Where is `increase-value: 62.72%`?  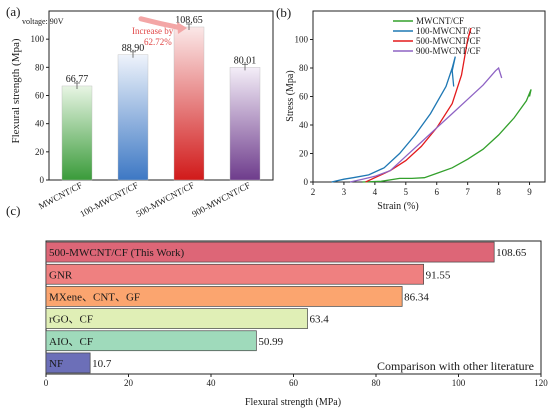
increase-value: 62.72% is located at coordinates (158, 42).